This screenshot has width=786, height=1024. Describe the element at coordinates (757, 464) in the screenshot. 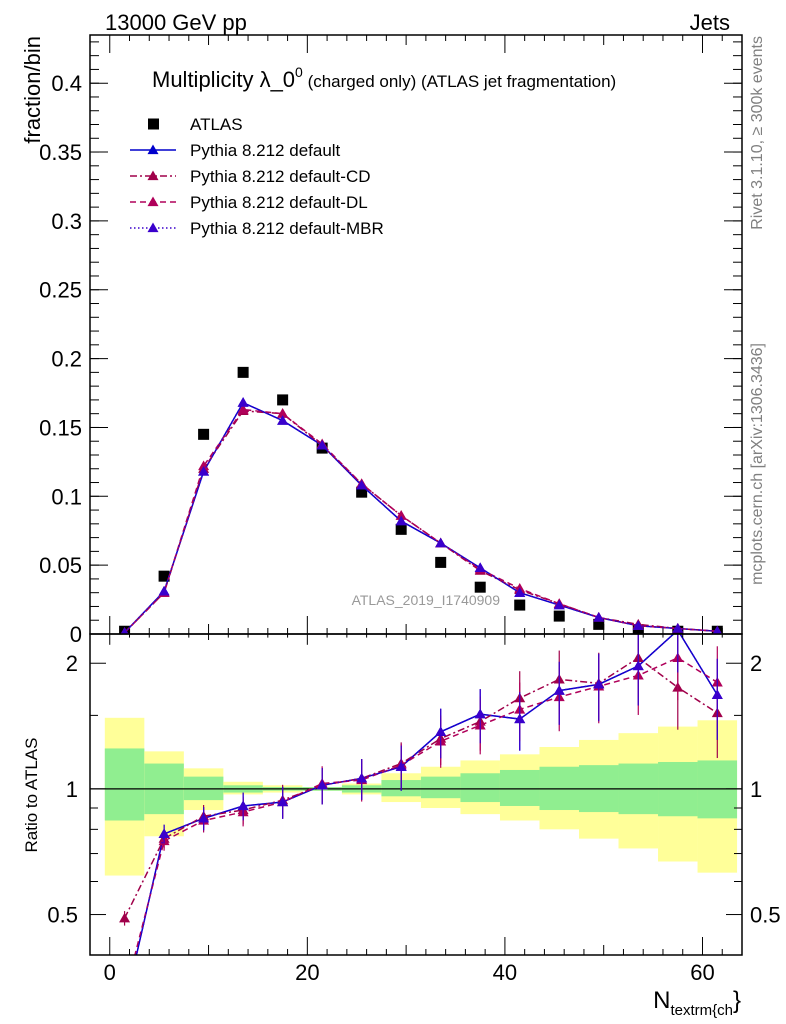

I see `mcplots-source-label: mcplots.cern.ch [arXiv:1306.3436]` at that location.